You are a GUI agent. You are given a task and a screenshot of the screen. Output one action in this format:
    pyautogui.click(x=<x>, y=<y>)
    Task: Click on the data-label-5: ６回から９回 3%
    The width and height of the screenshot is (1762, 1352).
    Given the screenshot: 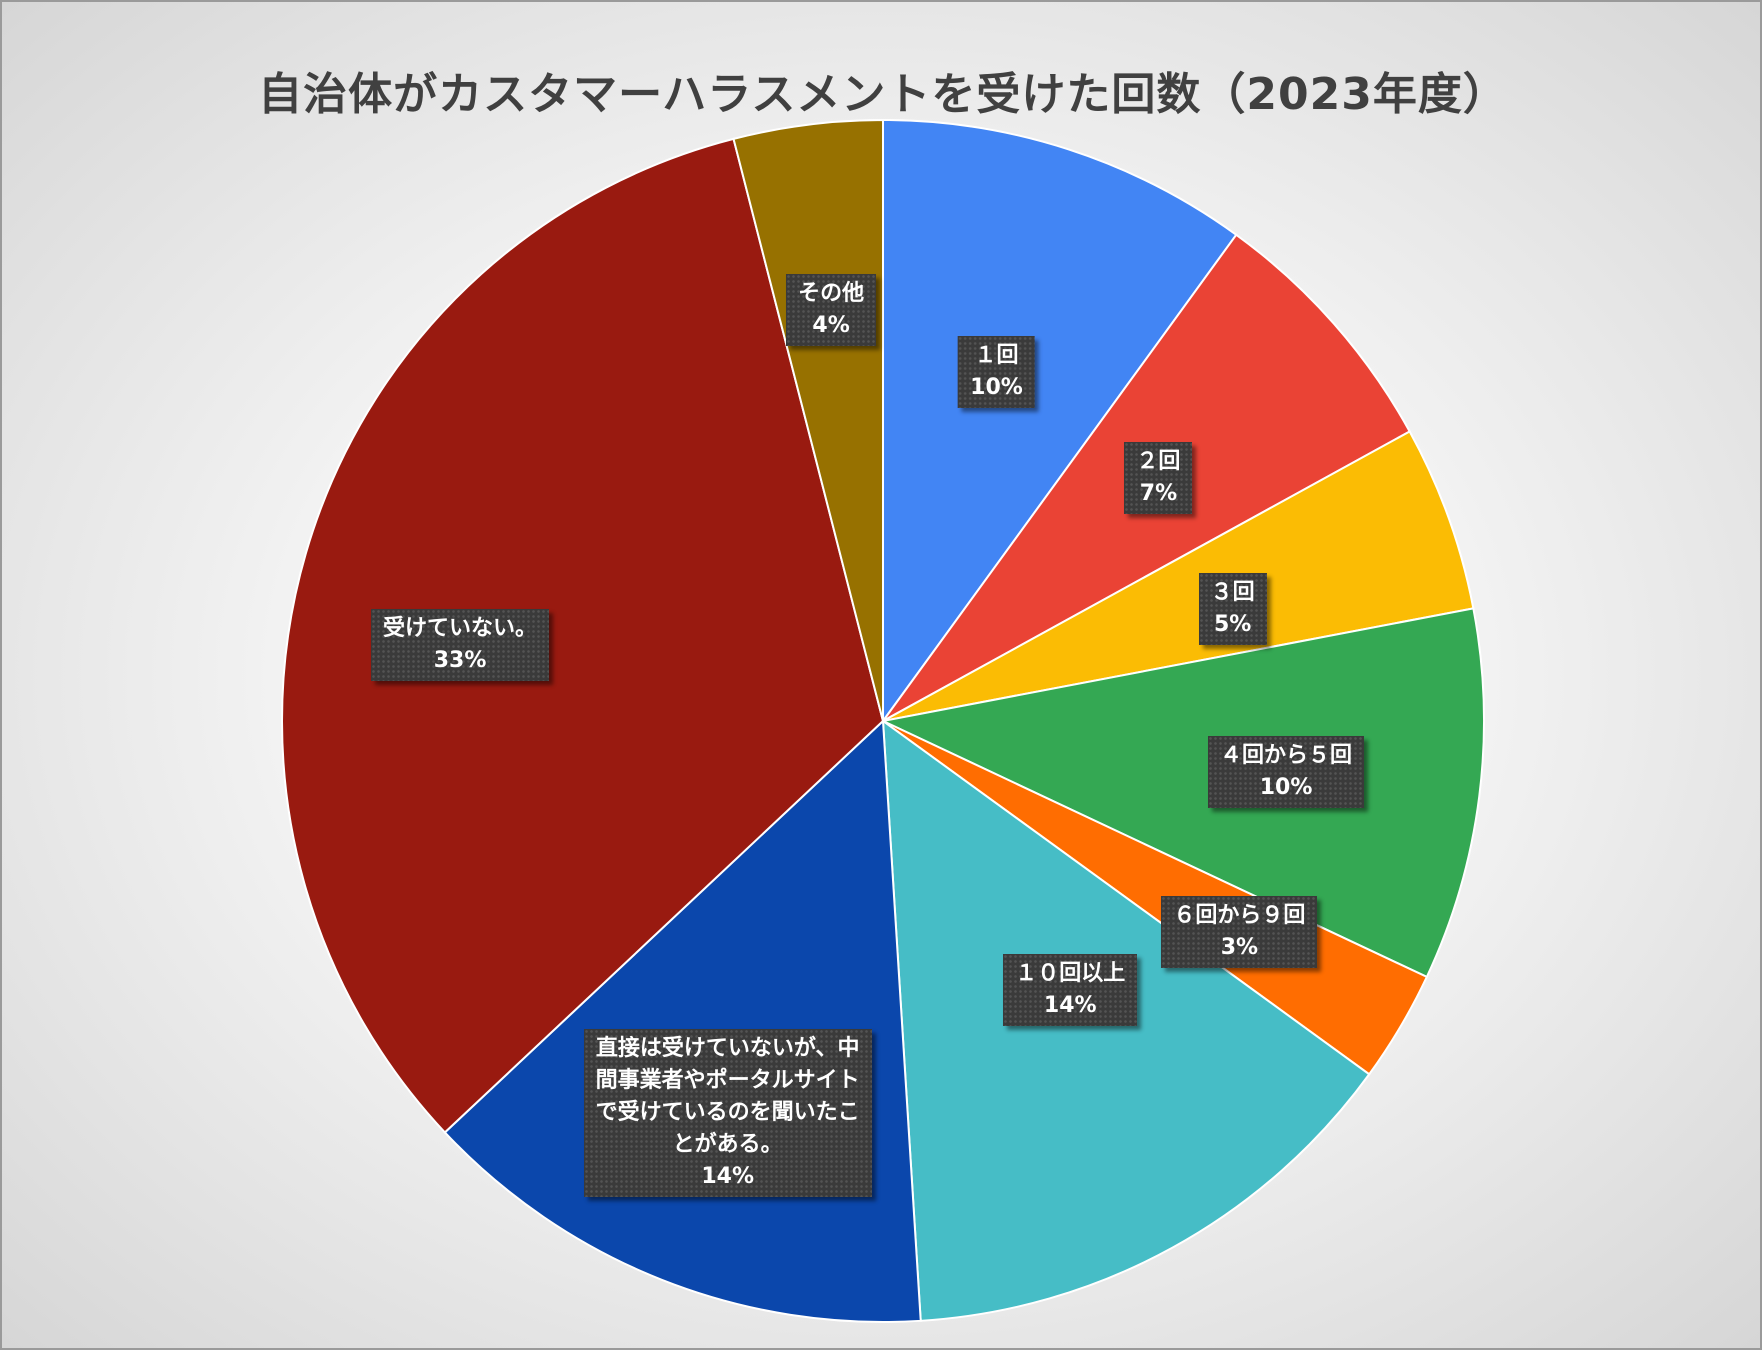 What is the action you would take?
    pyautogui.click(x=1239, y=931)
    